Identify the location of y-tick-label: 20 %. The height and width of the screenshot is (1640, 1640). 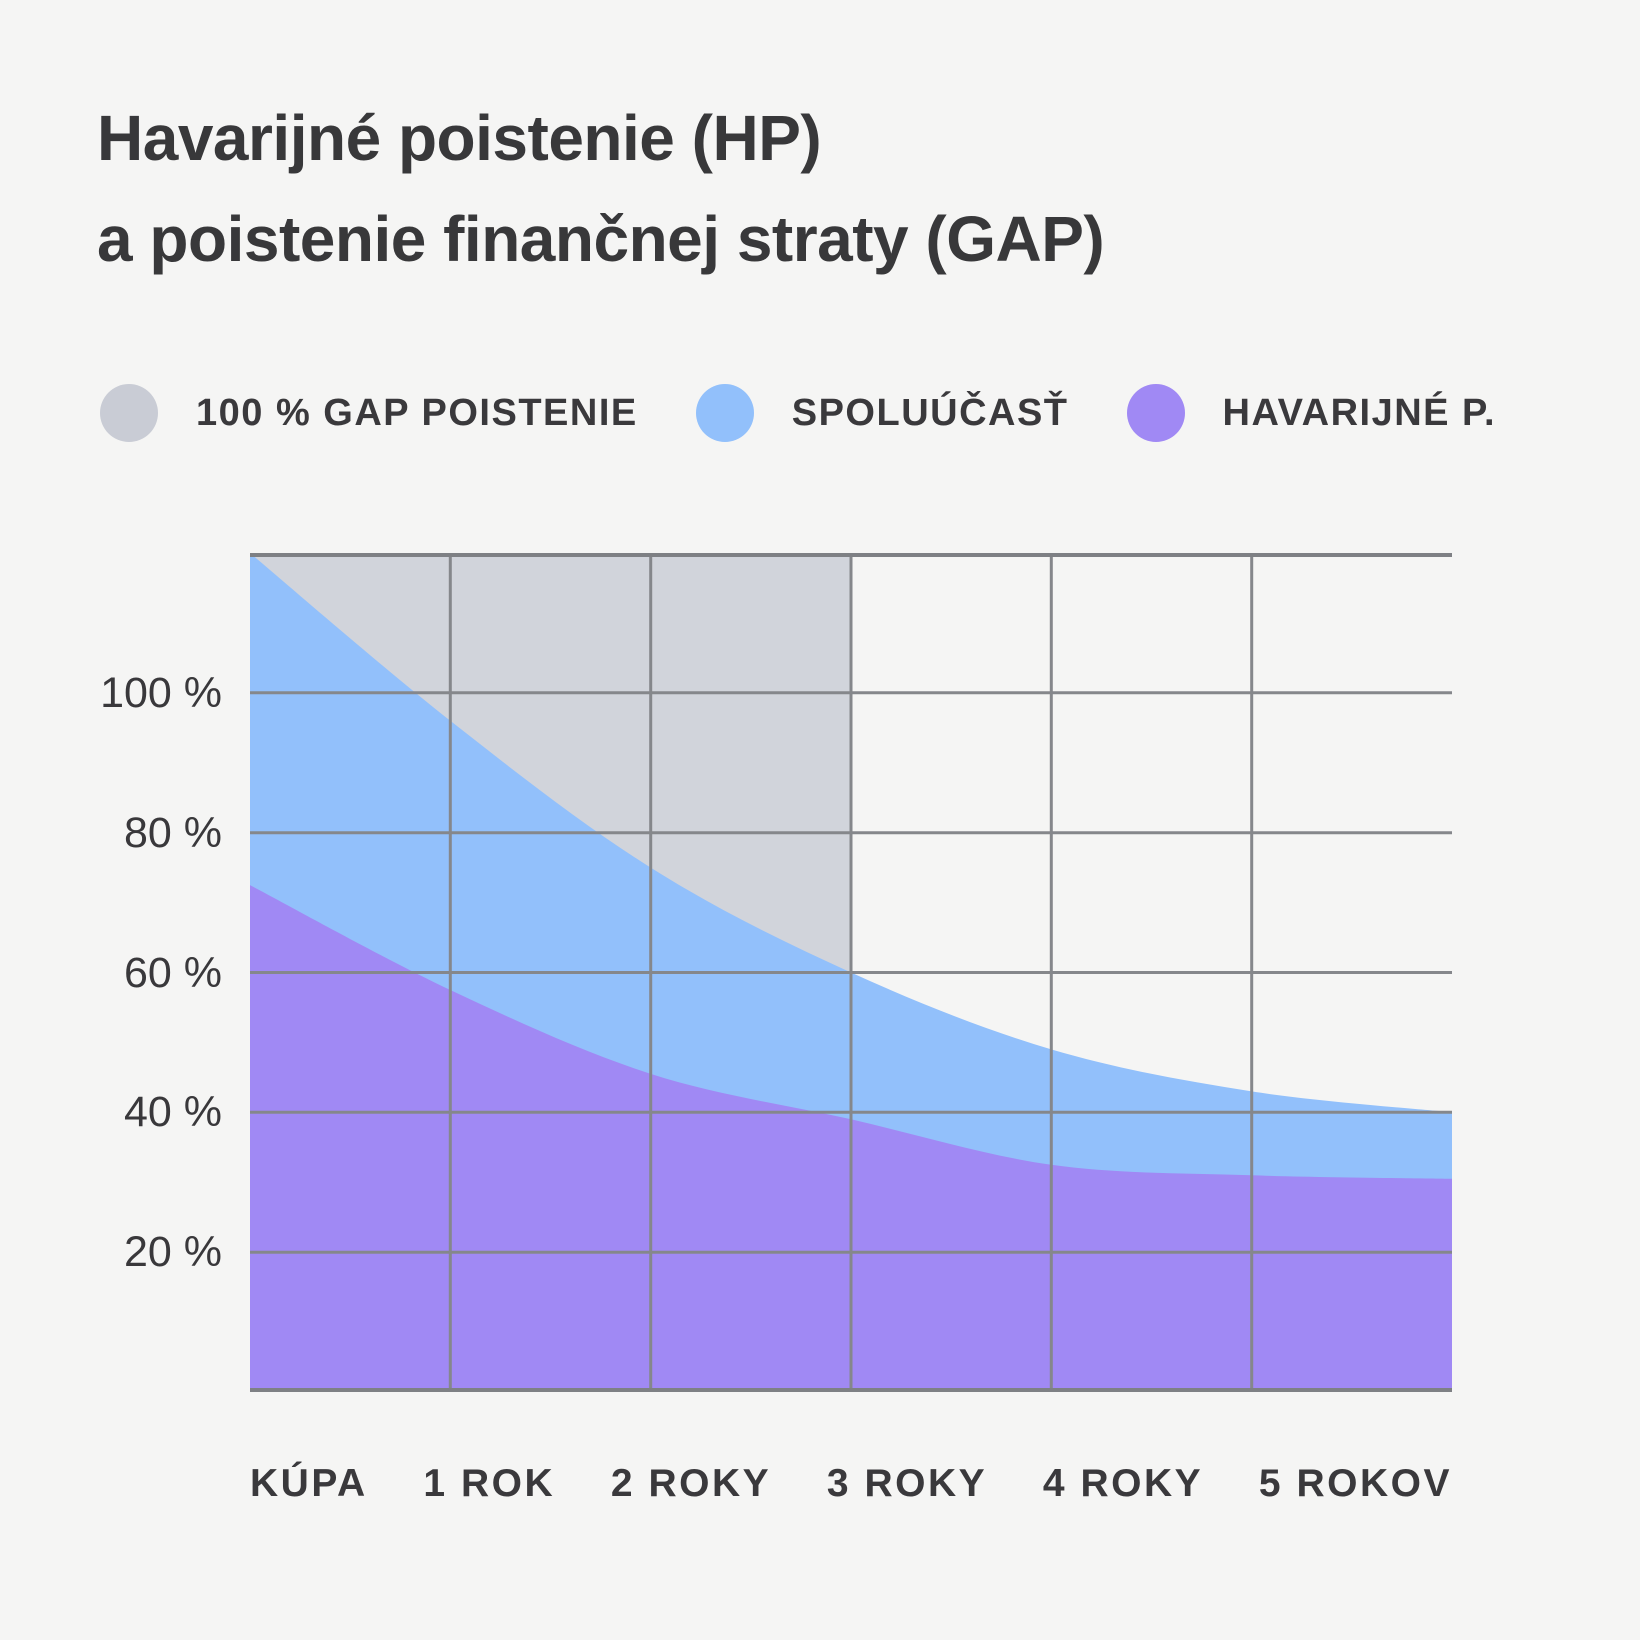
(172, 1252).